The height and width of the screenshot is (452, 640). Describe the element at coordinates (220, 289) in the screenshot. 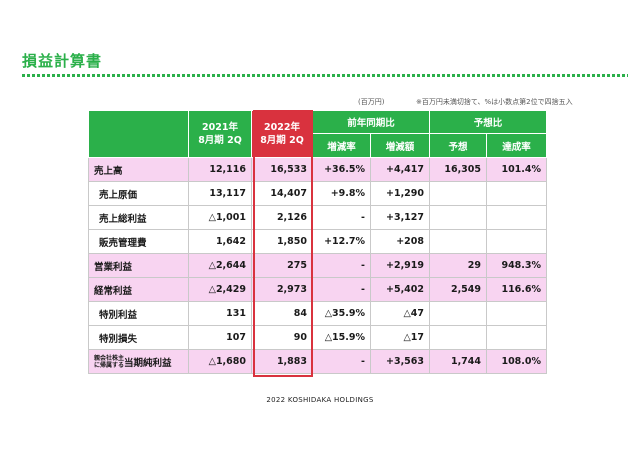

I see `cell-2021: △2,429` at that location.